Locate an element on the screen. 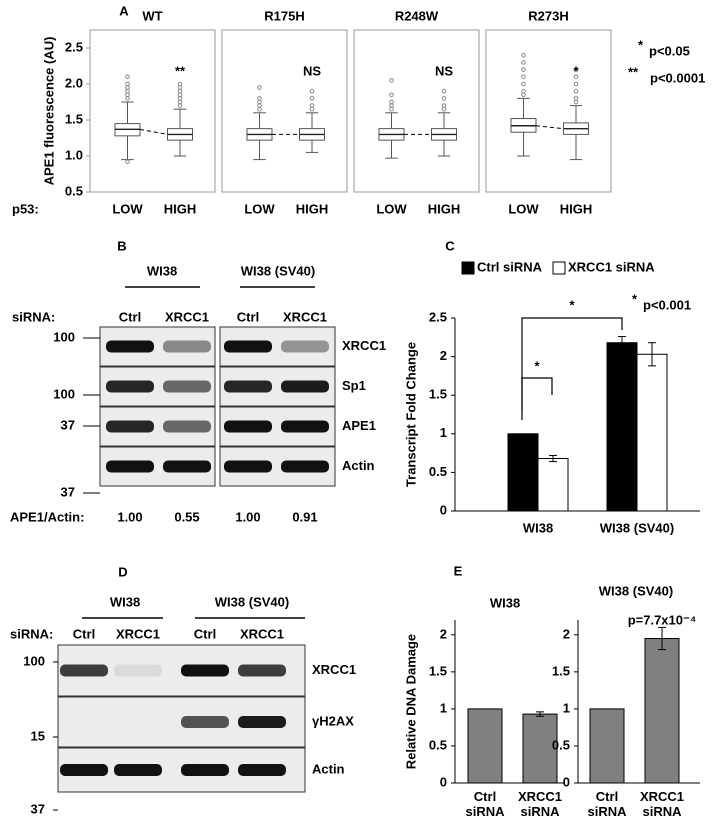  ratio-value: 0.55 is located at coordinates (186, 516).